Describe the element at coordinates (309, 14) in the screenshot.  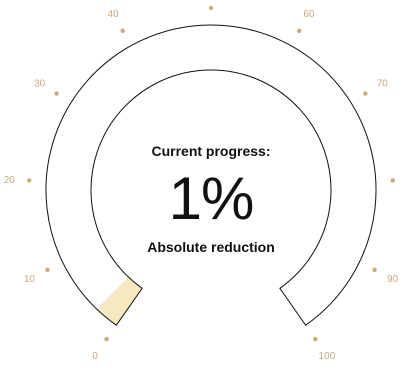
I see `scale-label-60: 60` at that location.